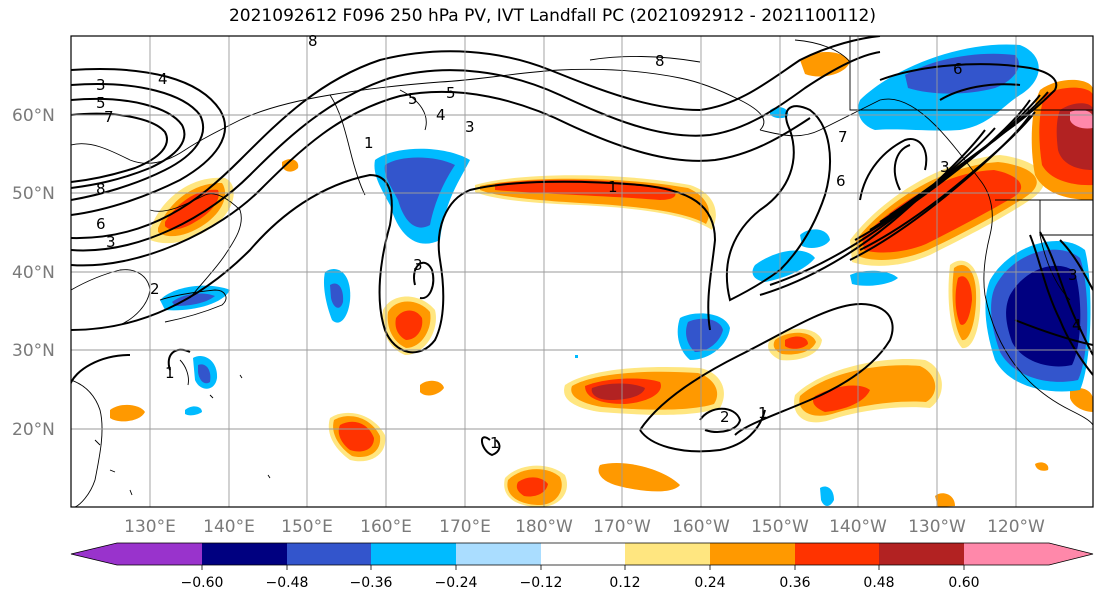 The width and height of the screenshot is (1105, 601). Describe the element at coordinates (33, 194) in the screenshot. I see `lat-label: 50°N` at that location.